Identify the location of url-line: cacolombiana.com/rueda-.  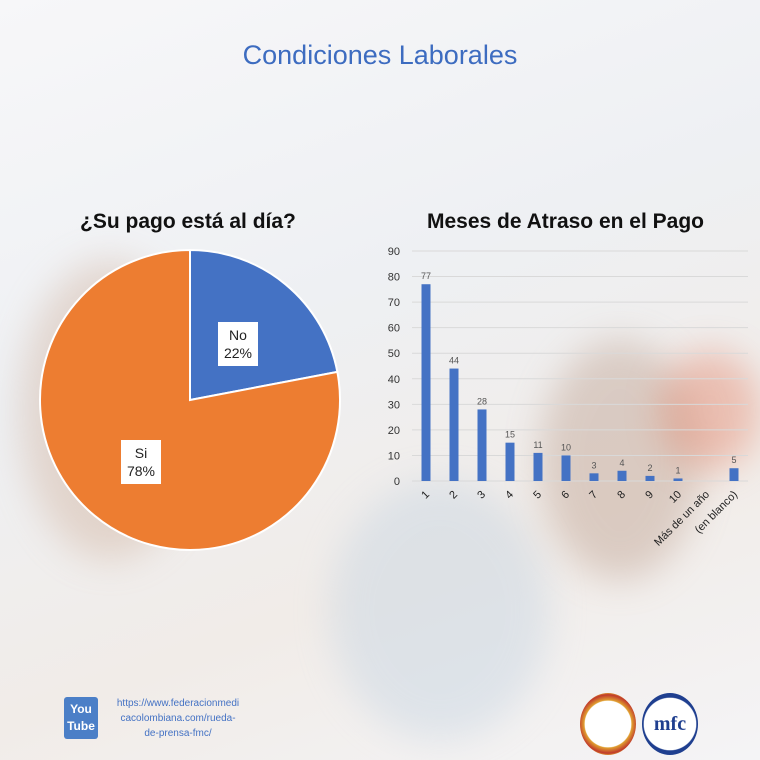
(178, 718).